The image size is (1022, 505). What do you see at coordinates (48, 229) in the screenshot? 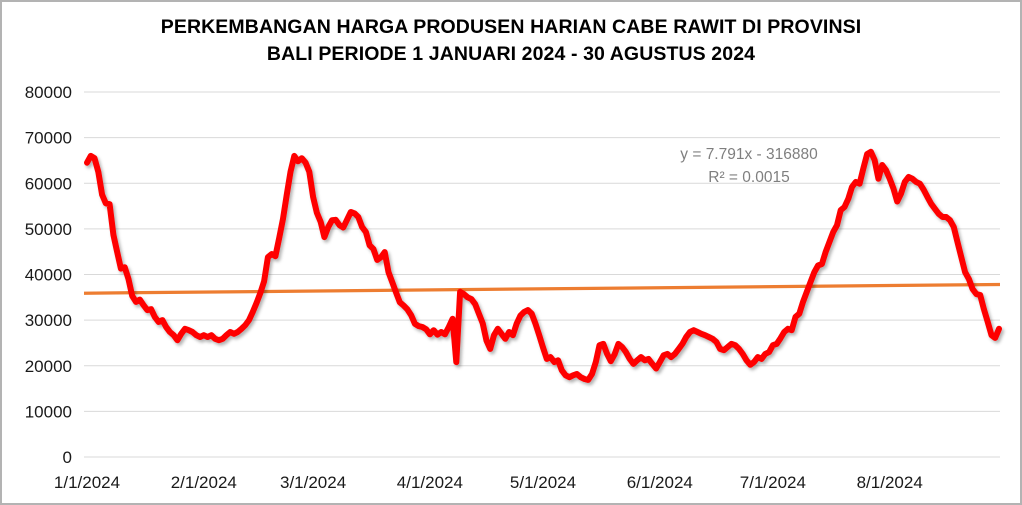
I see `y-axis-label: 50000` at bounding box center [48, 229].